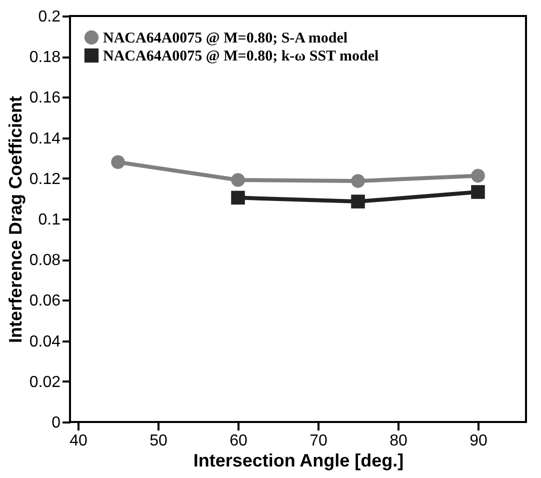  What do you see at coordinates (239, 441) in the screenshot?
I see `x-tick-label: 60` at bounding box center [239, 441].